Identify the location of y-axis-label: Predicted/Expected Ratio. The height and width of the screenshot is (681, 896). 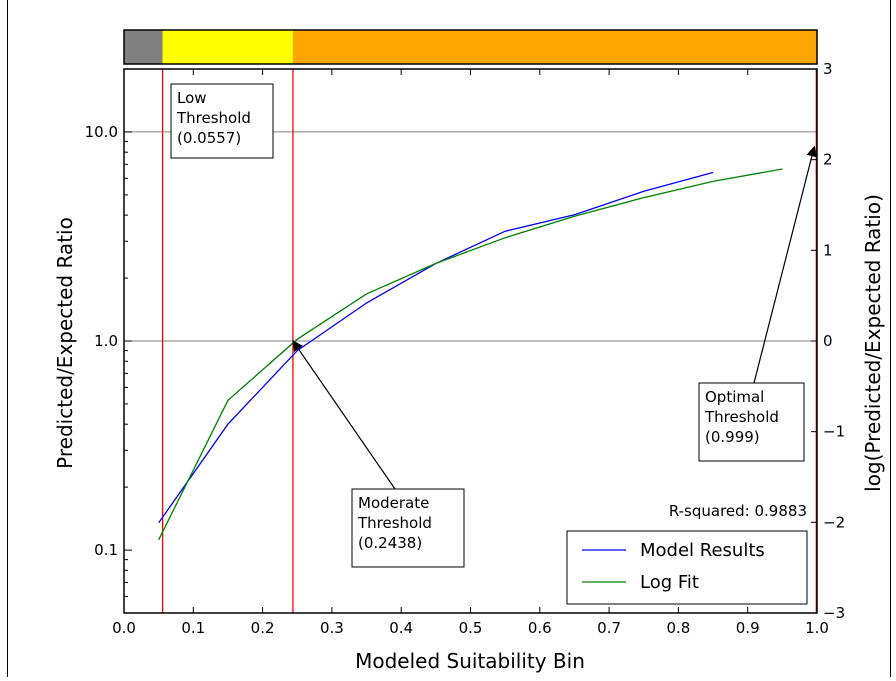
(65, 343).